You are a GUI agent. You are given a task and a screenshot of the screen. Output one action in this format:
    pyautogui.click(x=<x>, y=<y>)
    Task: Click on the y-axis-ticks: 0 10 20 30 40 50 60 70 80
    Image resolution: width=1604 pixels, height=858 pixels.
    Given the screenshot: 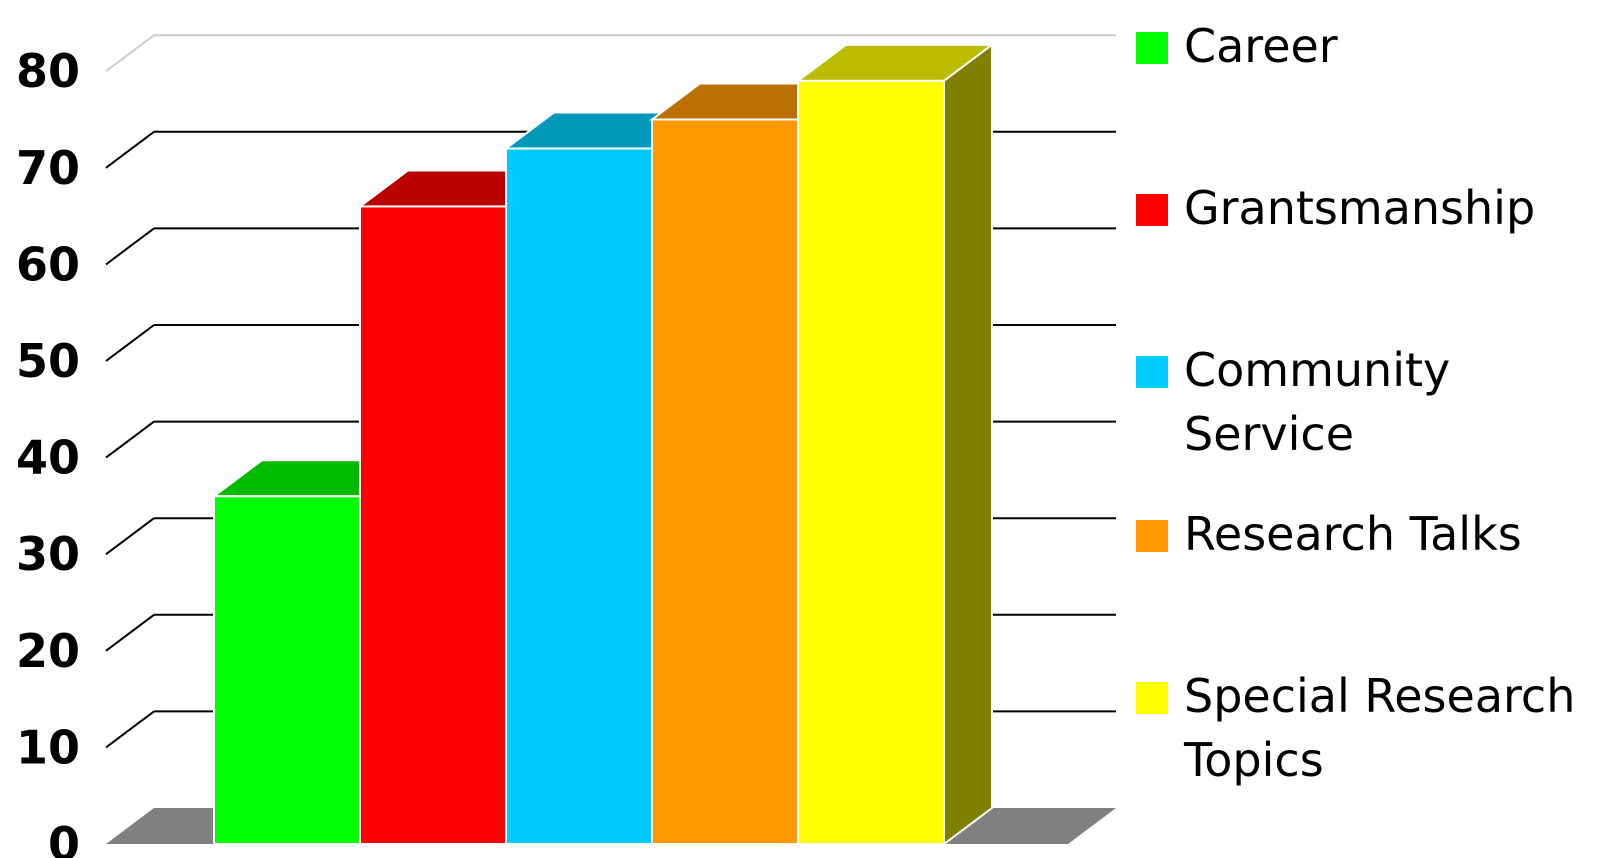 What is the action you would take?
    pyautogui.click(x=48, y=451)
    